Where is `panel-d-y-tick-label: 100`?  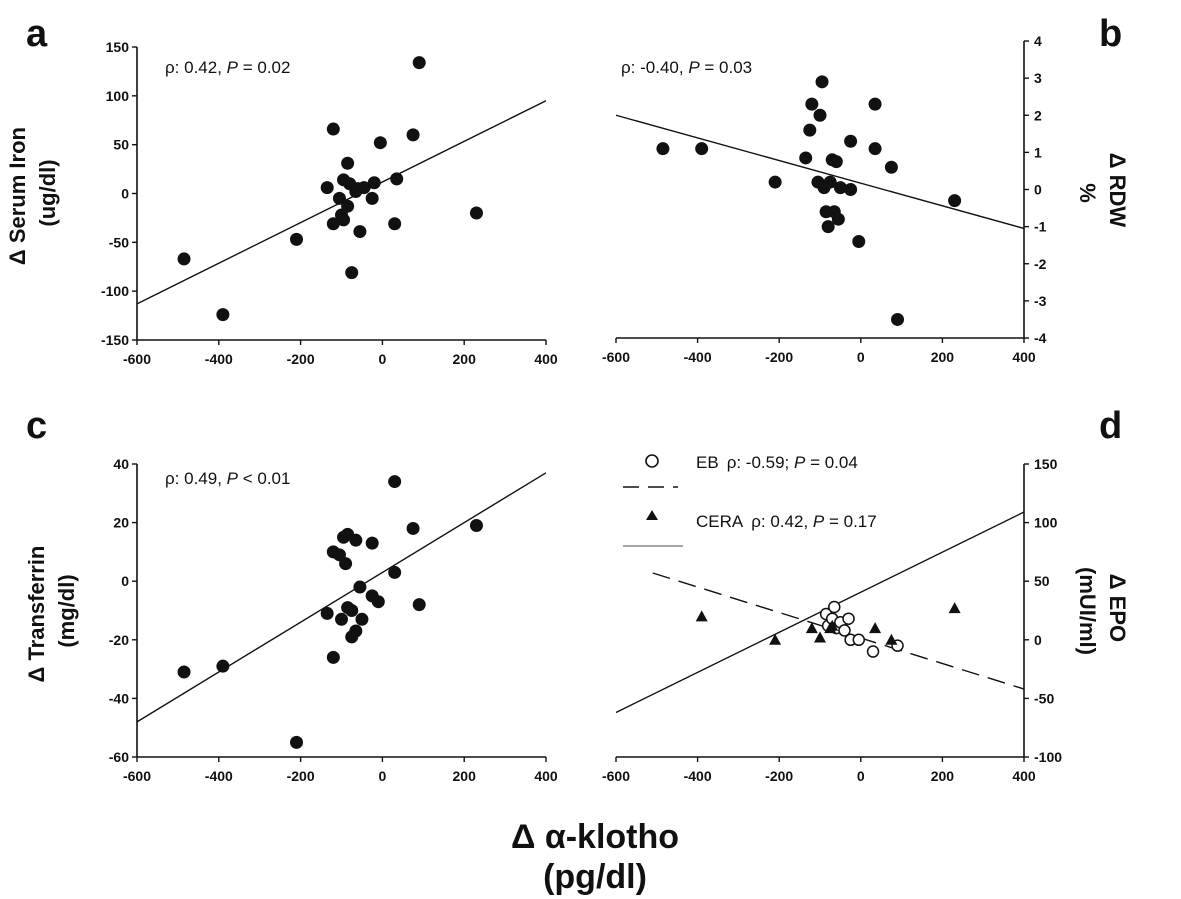
panel-d-y-tick-label: 100 is located at coordinates (1046, 523).